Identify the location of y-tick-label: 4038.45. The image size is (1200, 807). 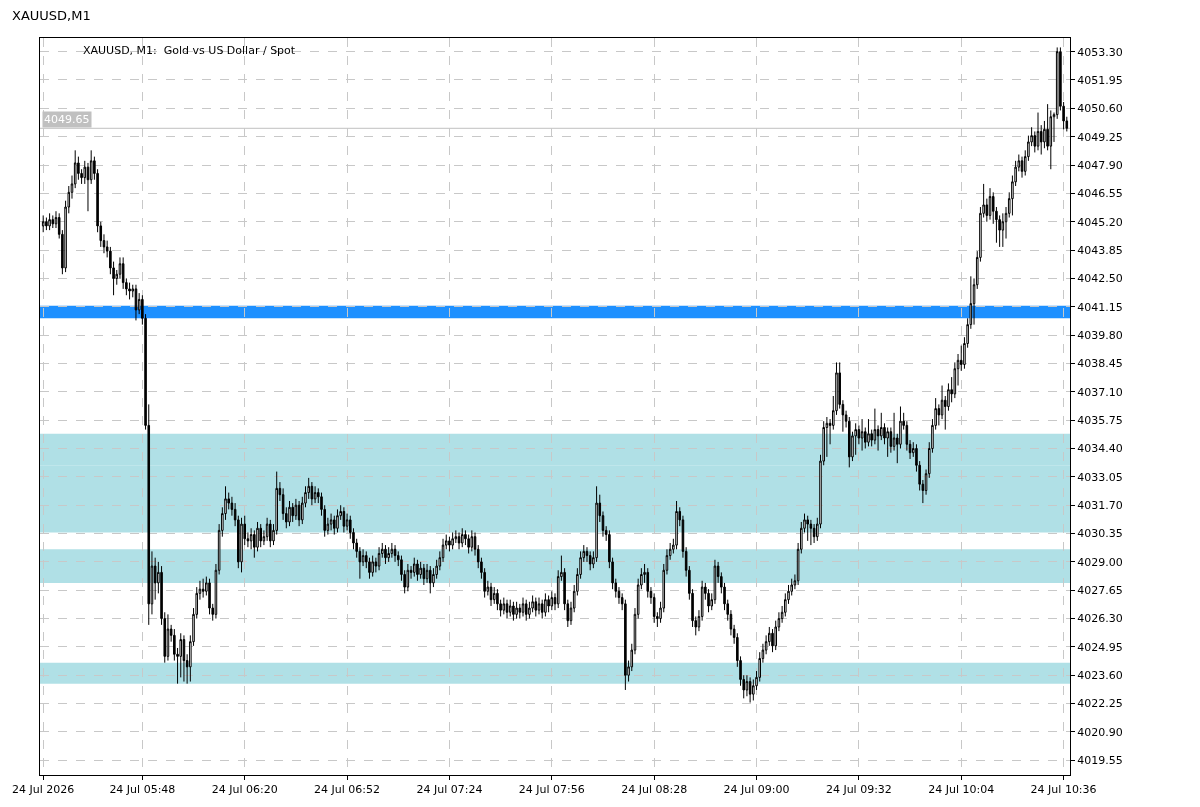
(1100, 364).